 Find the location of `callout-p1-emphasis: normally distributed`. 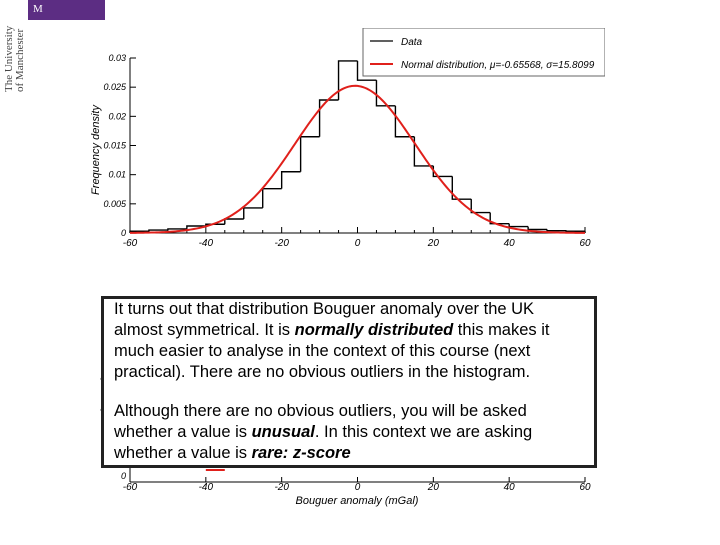

callout-p1-emphasis: normally distributed is located at coordinates (374, 330).